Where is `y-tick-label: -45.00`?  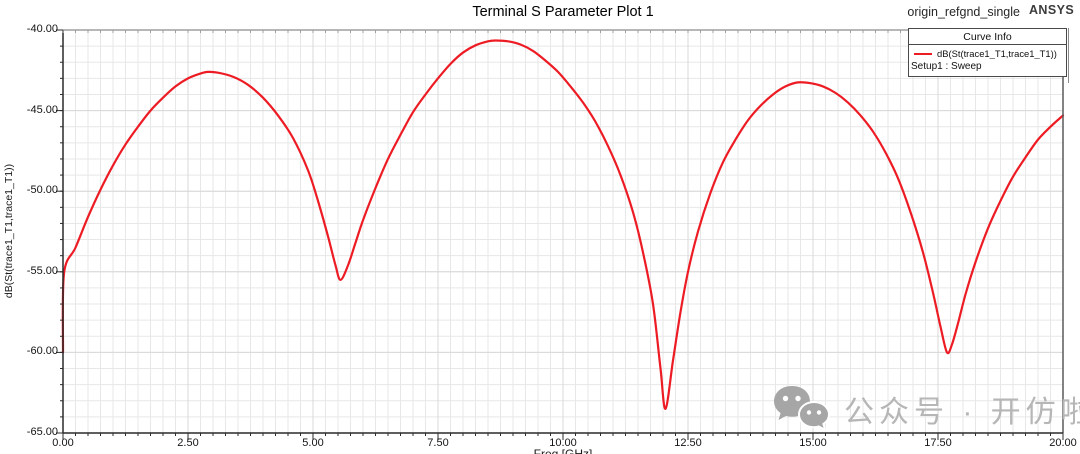
y-tick-label: -45.00 is located at coordinates (42, 109).